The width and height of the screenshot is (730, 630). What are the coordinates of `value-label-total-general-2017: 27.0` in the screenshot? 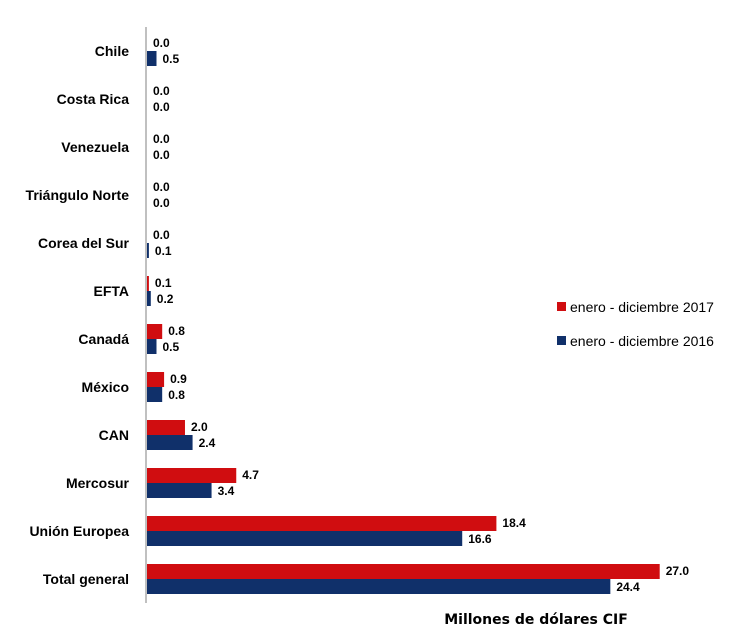 It's located at (678, 571).